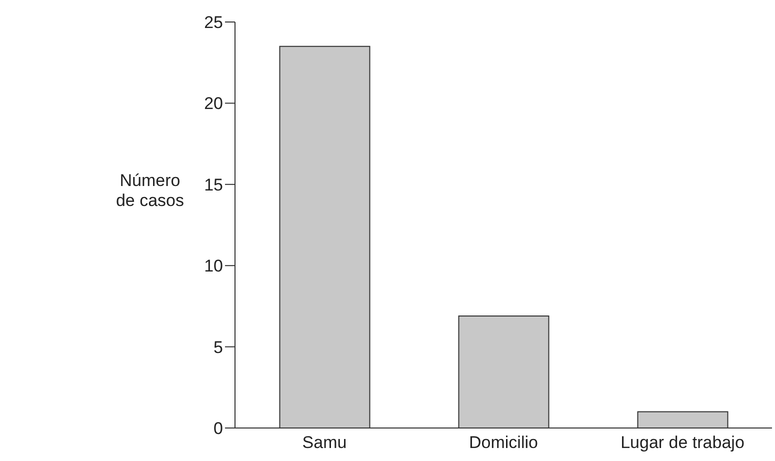 Image resolution: width=775 pixels, height=461 pixels. What do you see at coordinates (218, 428) in the screenshot?
I see `y-tick-label: 0` at bounding box center [218, 428].